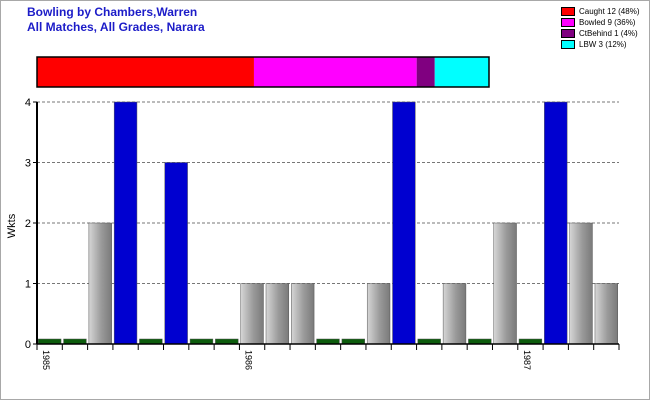 The image size is (650, 400). What do you see at coordinates (568, 11) in the screenshot?
I see `legend-swatch-caught` at bounding box center [568, 11].